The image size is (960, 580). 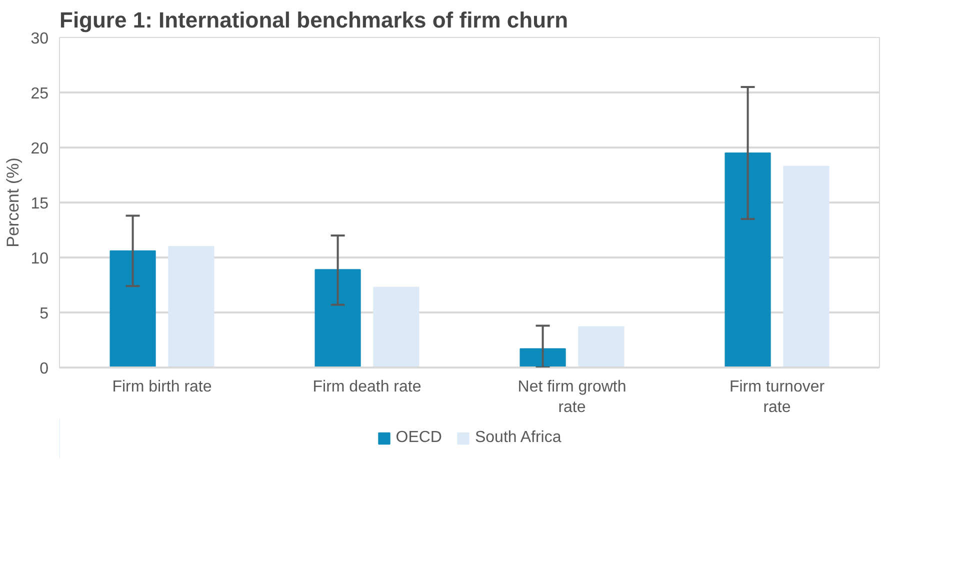 What do you see at coordinates (777, 397) in the screenshot?
I see `x-tick-label: Firm turnover rate` at bounding box center [777, 397].